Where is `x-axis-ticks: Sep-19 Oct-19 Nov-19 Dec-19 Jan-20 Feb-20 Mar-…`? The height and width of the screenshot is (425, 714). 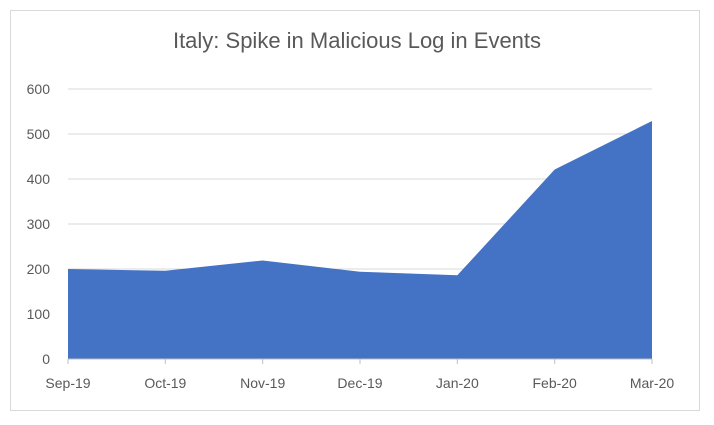 x-axis-ticks: Sep-19 Oct-19 Nov-19 Dec-19 Jan-20 Feb-20 Mar-… is located at coordinates (359, 383).